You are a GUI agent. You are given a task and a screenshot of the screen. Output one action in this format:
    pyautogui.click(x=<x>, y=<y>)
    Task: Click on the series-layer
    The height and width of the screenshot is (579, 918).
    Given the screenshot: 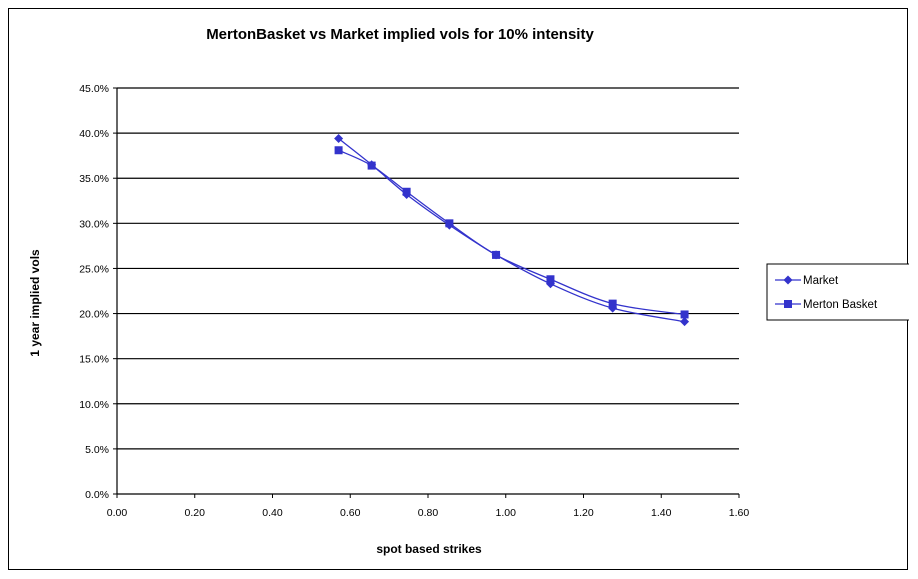 What is the action you would take?
    pyautogui.click(x=512, y=230)
    